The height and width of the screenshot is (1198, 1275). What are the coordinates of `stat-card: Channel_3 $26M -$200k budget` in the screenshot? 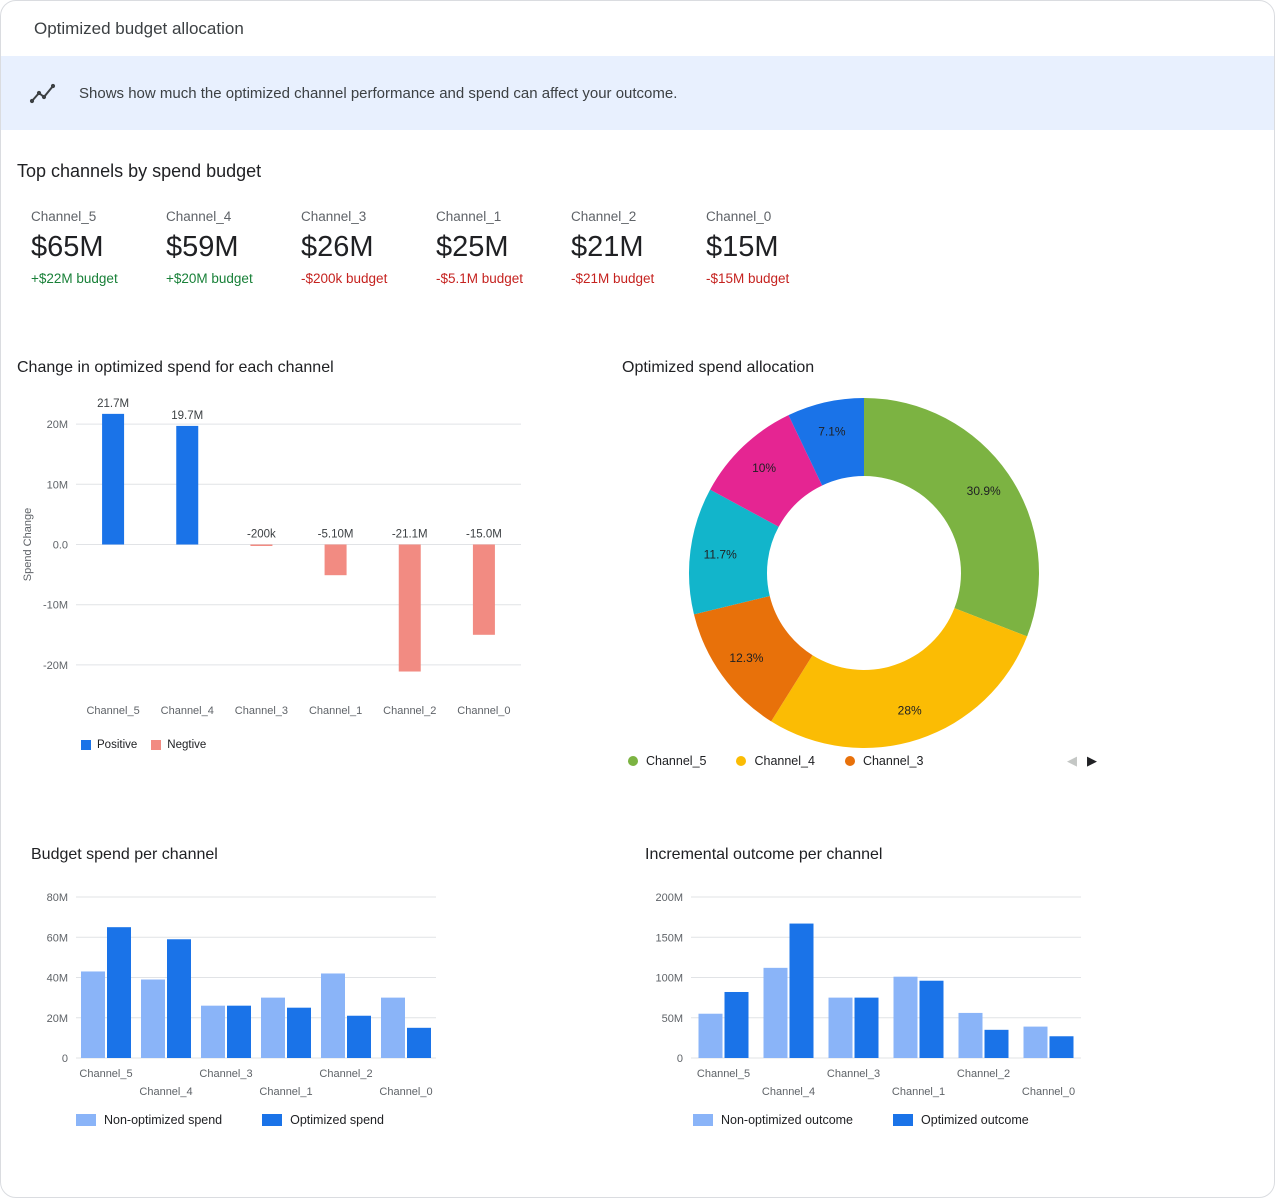 It's located at (368, 247).